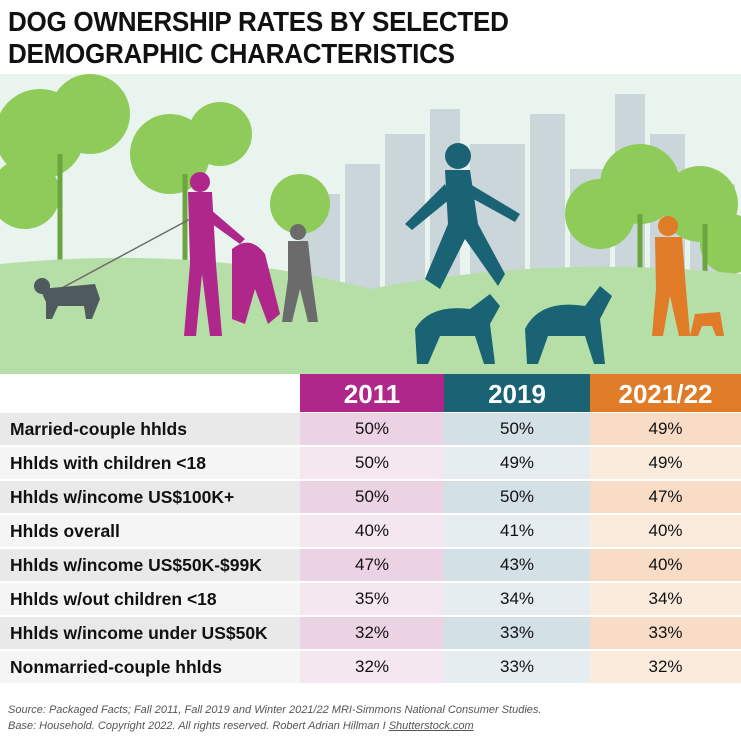  I want to click on column-header-2011: 2011, so click(372, 393).